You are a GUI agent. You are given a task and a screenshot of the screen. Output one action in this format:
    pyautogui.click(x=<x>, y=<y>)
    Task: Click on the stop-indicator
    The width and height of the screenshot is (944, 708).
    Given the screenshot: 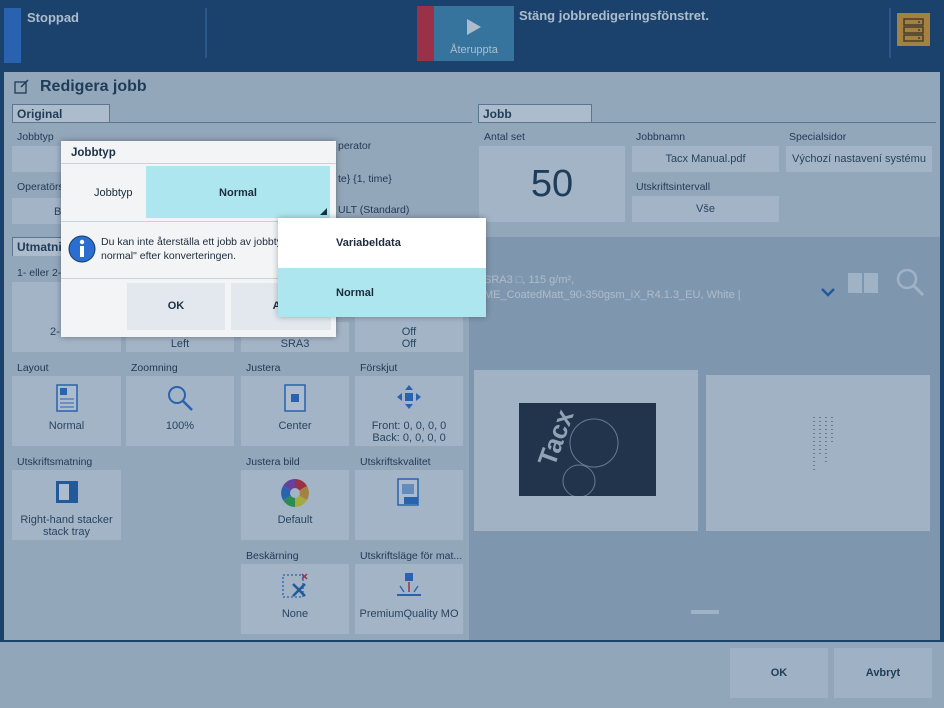 What is the action you would take?
    pyautogui.click(x=425, y=33)
    